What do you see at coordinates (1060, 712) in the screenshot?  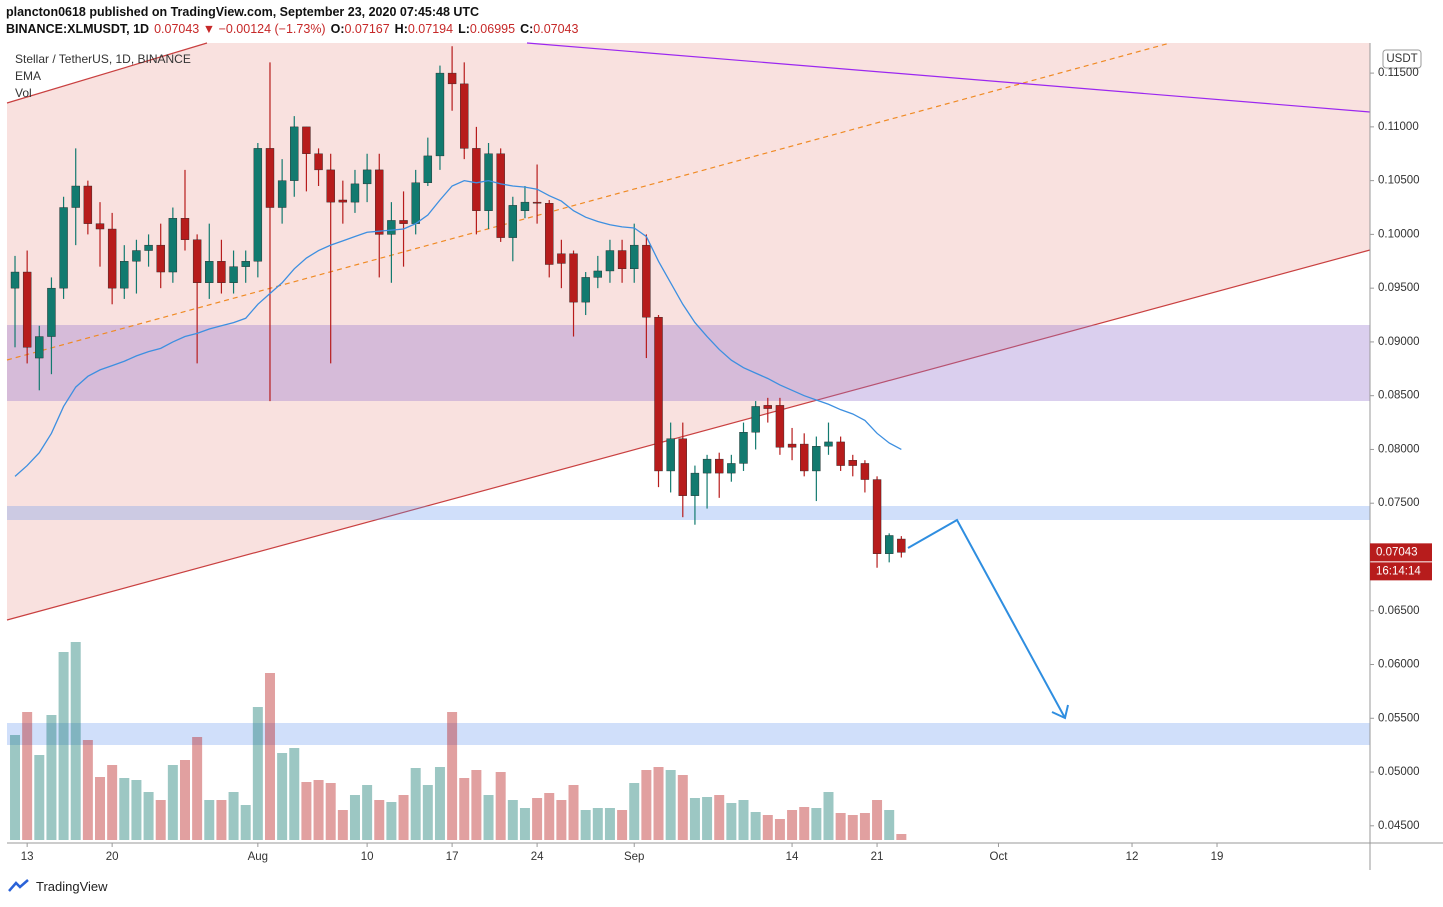 I see `arrow-head` at bounding box center [1060, 712].